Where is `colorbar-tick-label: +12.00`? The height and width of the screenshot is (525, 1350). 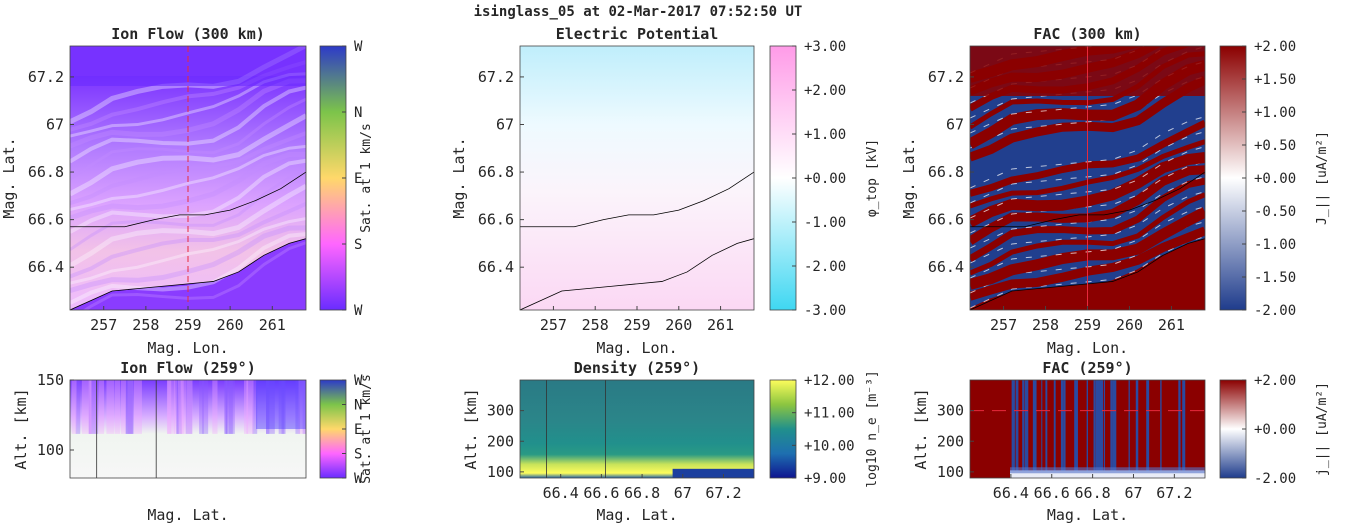
colorbar-tick-label: +12.00 is located at coordinates (829, 381).